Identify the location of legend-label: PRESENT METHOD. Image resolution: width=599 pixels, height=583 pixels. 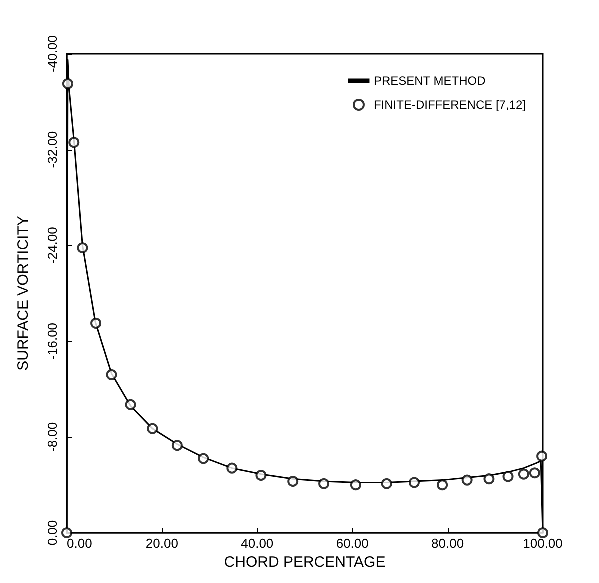
(430, 81).